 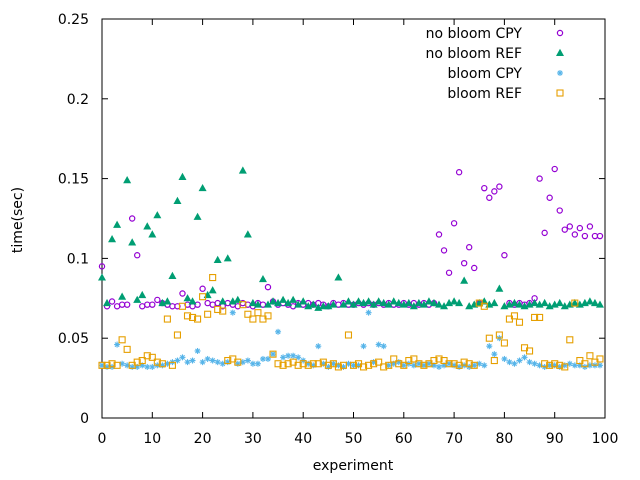 I want to click on y-tick-label: 0.05, so click(x=73, y=339).